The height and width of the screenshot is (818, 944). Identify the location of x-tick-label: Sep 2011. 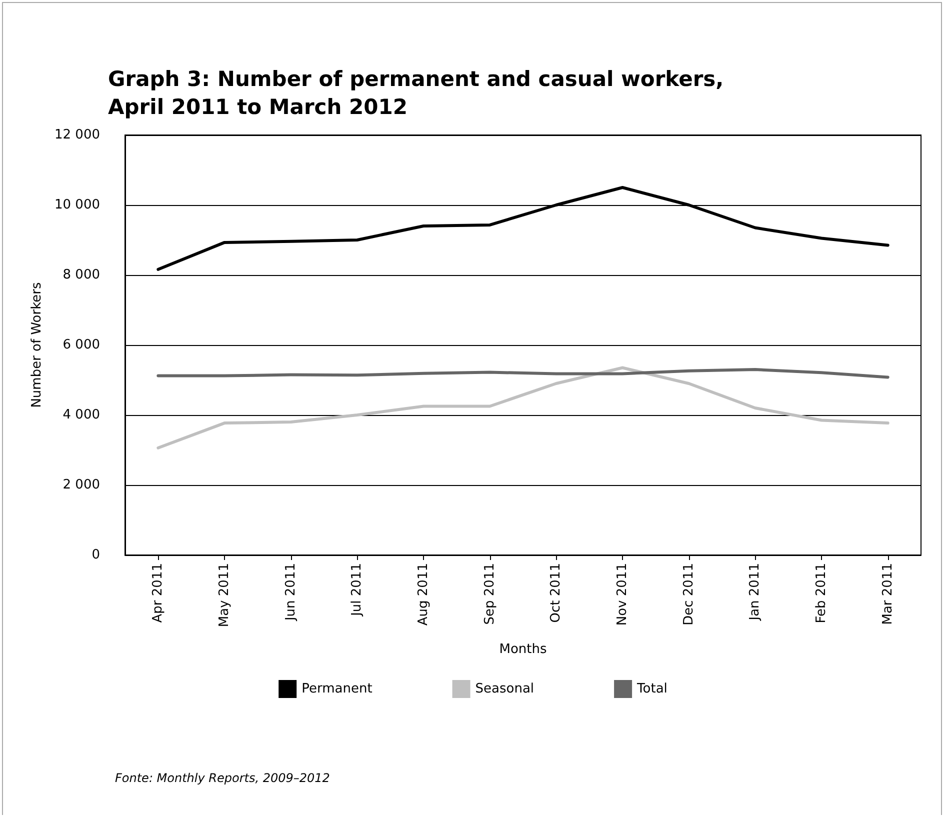
(490, 594).